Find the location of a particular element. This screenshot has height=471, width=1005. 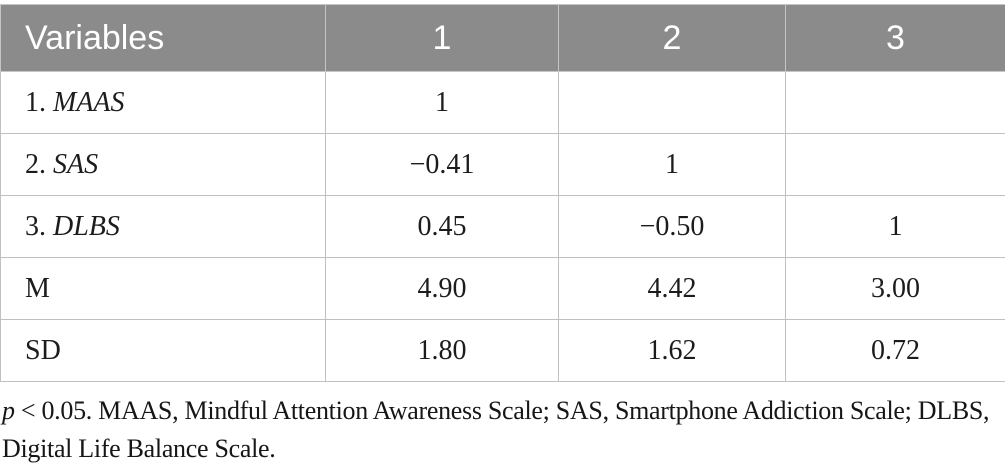

table-row-dlbs: 3. DLBS 0.45 −0.50 1 is located at coordinates (502, 226).